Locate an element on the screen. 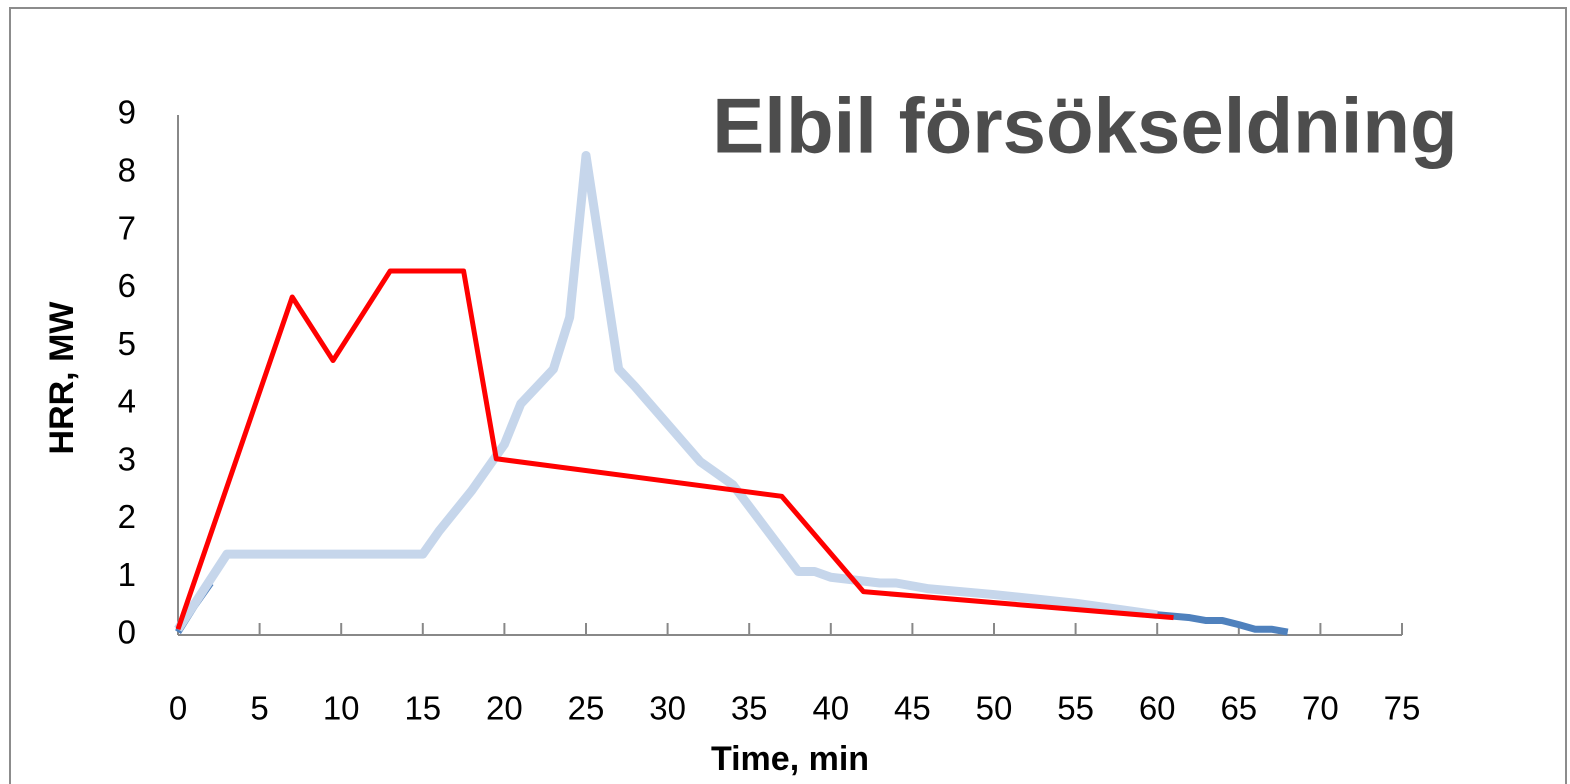  x-tick-label: 70 is located at coordinates (1320, 708).